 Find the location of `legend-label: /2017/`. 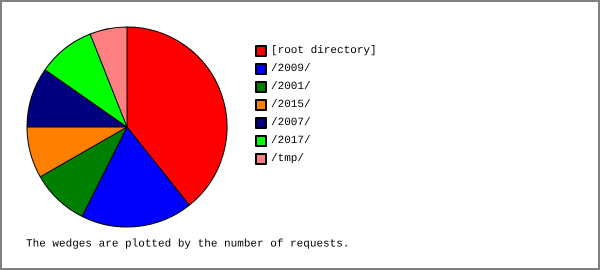

legend-label: /2017/ is located at coordinates (291, 141).